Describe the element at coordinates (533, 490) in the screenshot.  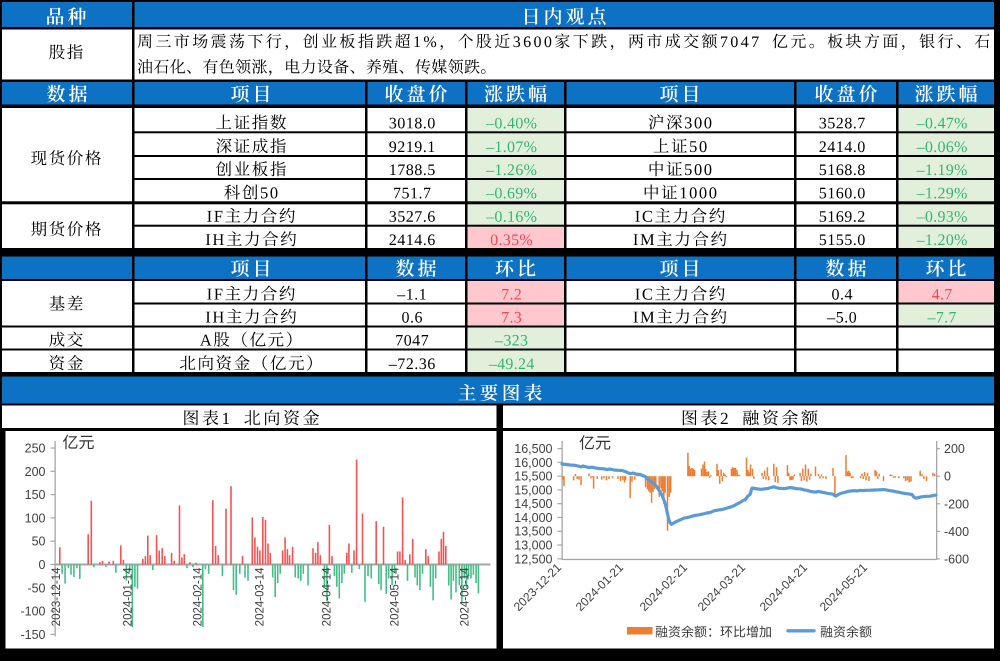
I see `svg-text: 15,000` at that location.